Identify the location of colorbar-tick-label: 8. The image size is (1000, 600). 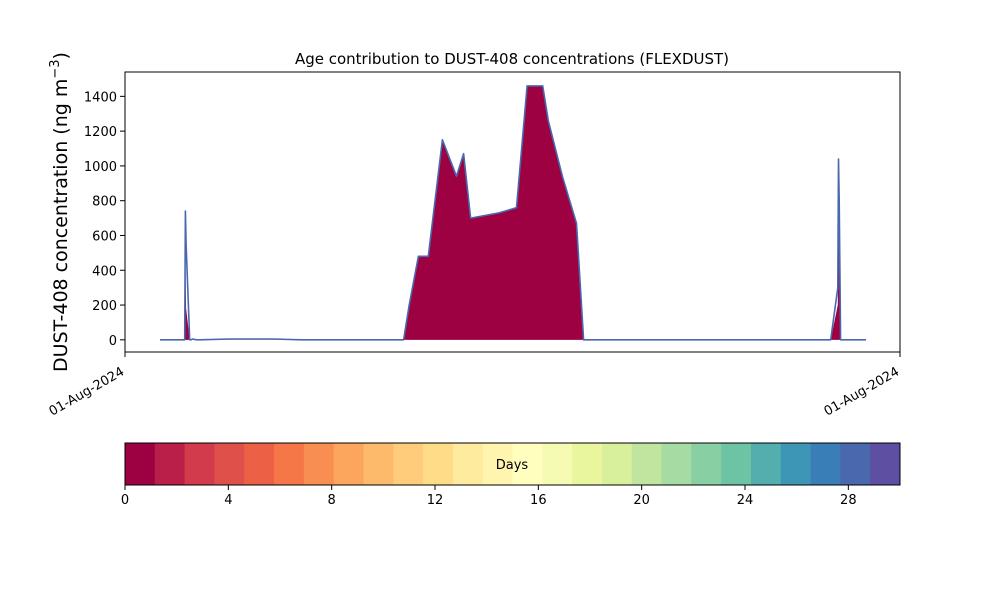
(332, 500).